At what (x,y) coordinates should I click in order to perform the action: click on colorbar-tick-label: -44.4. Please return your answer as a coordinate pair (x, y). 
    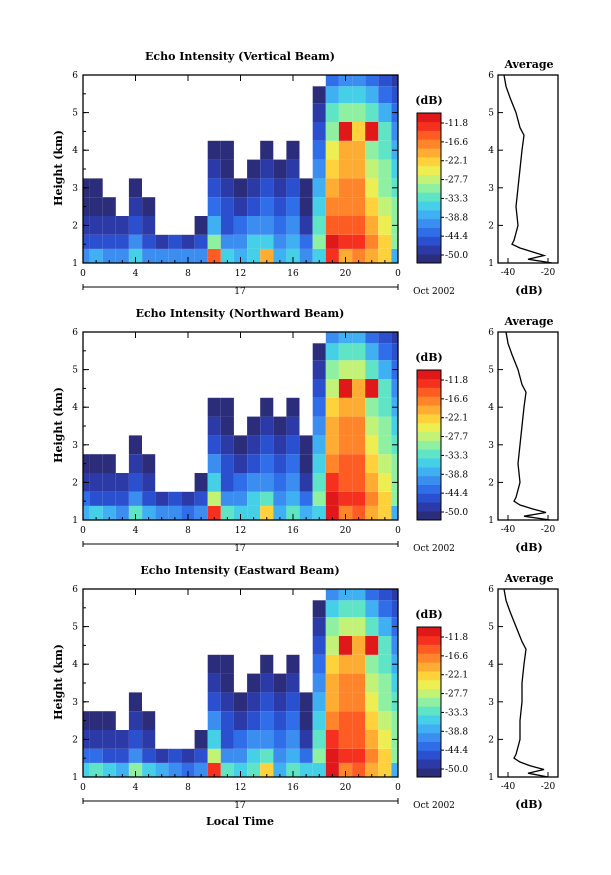
    Looking at the image, I should click on (456, 751).